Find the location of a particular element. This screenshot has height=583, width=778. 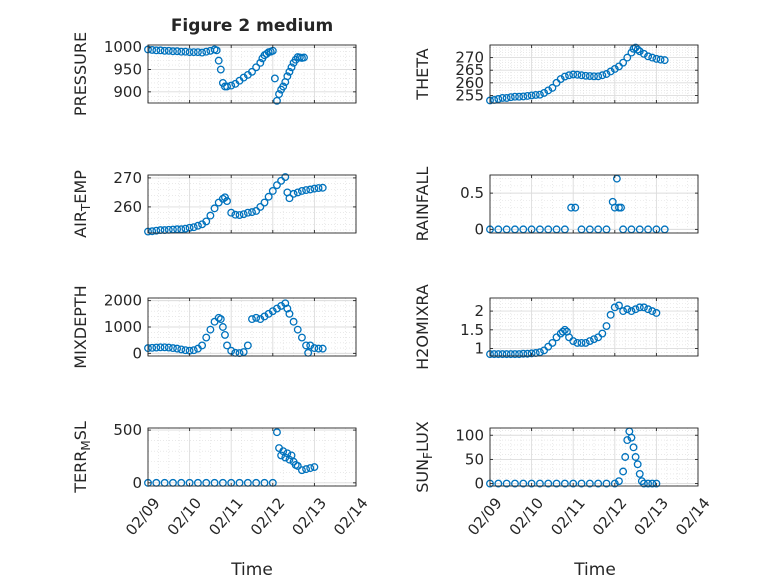

y-tick-label: 50 is located at coordinates (474, 459).